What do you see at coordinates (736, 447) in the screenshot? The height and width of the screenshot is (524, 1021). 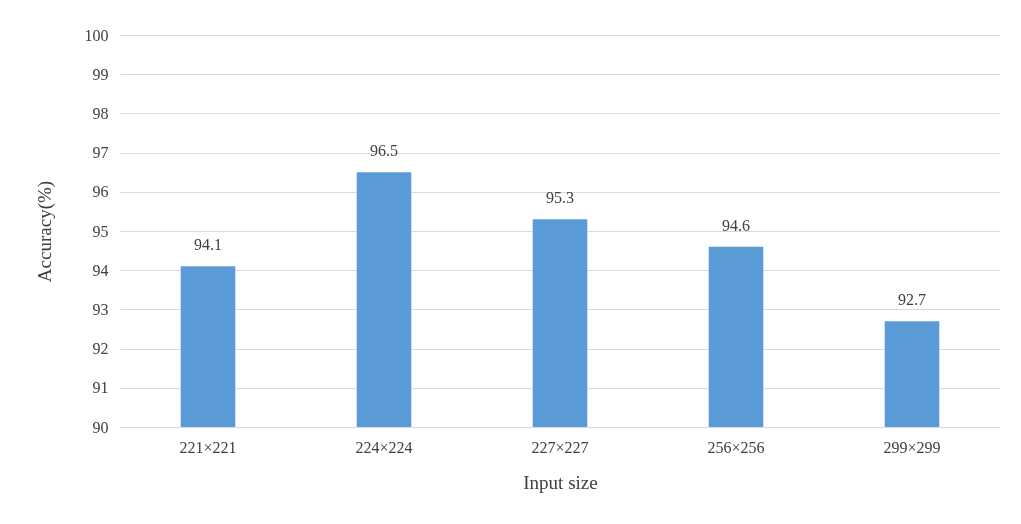 I see `x-tick-label: 256×256` at bounding box center [736, 447].